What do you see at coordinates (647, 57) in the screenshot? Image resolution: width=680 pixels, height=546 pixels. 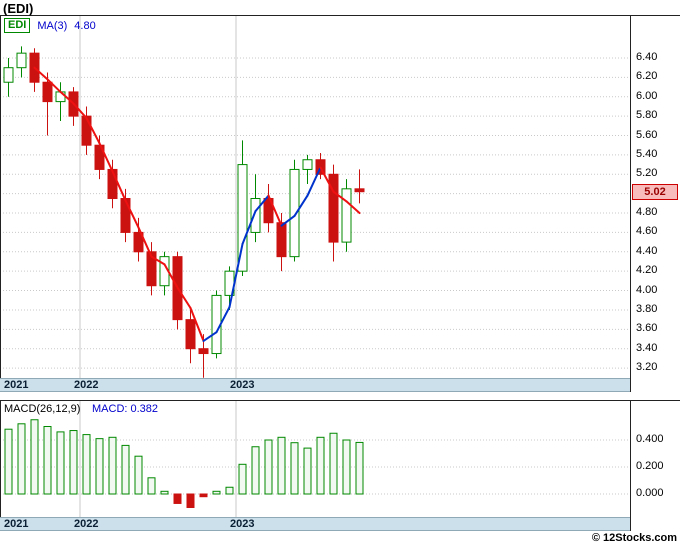 I see `price-tick-label: 6.40` at bounding box center [647, 57].